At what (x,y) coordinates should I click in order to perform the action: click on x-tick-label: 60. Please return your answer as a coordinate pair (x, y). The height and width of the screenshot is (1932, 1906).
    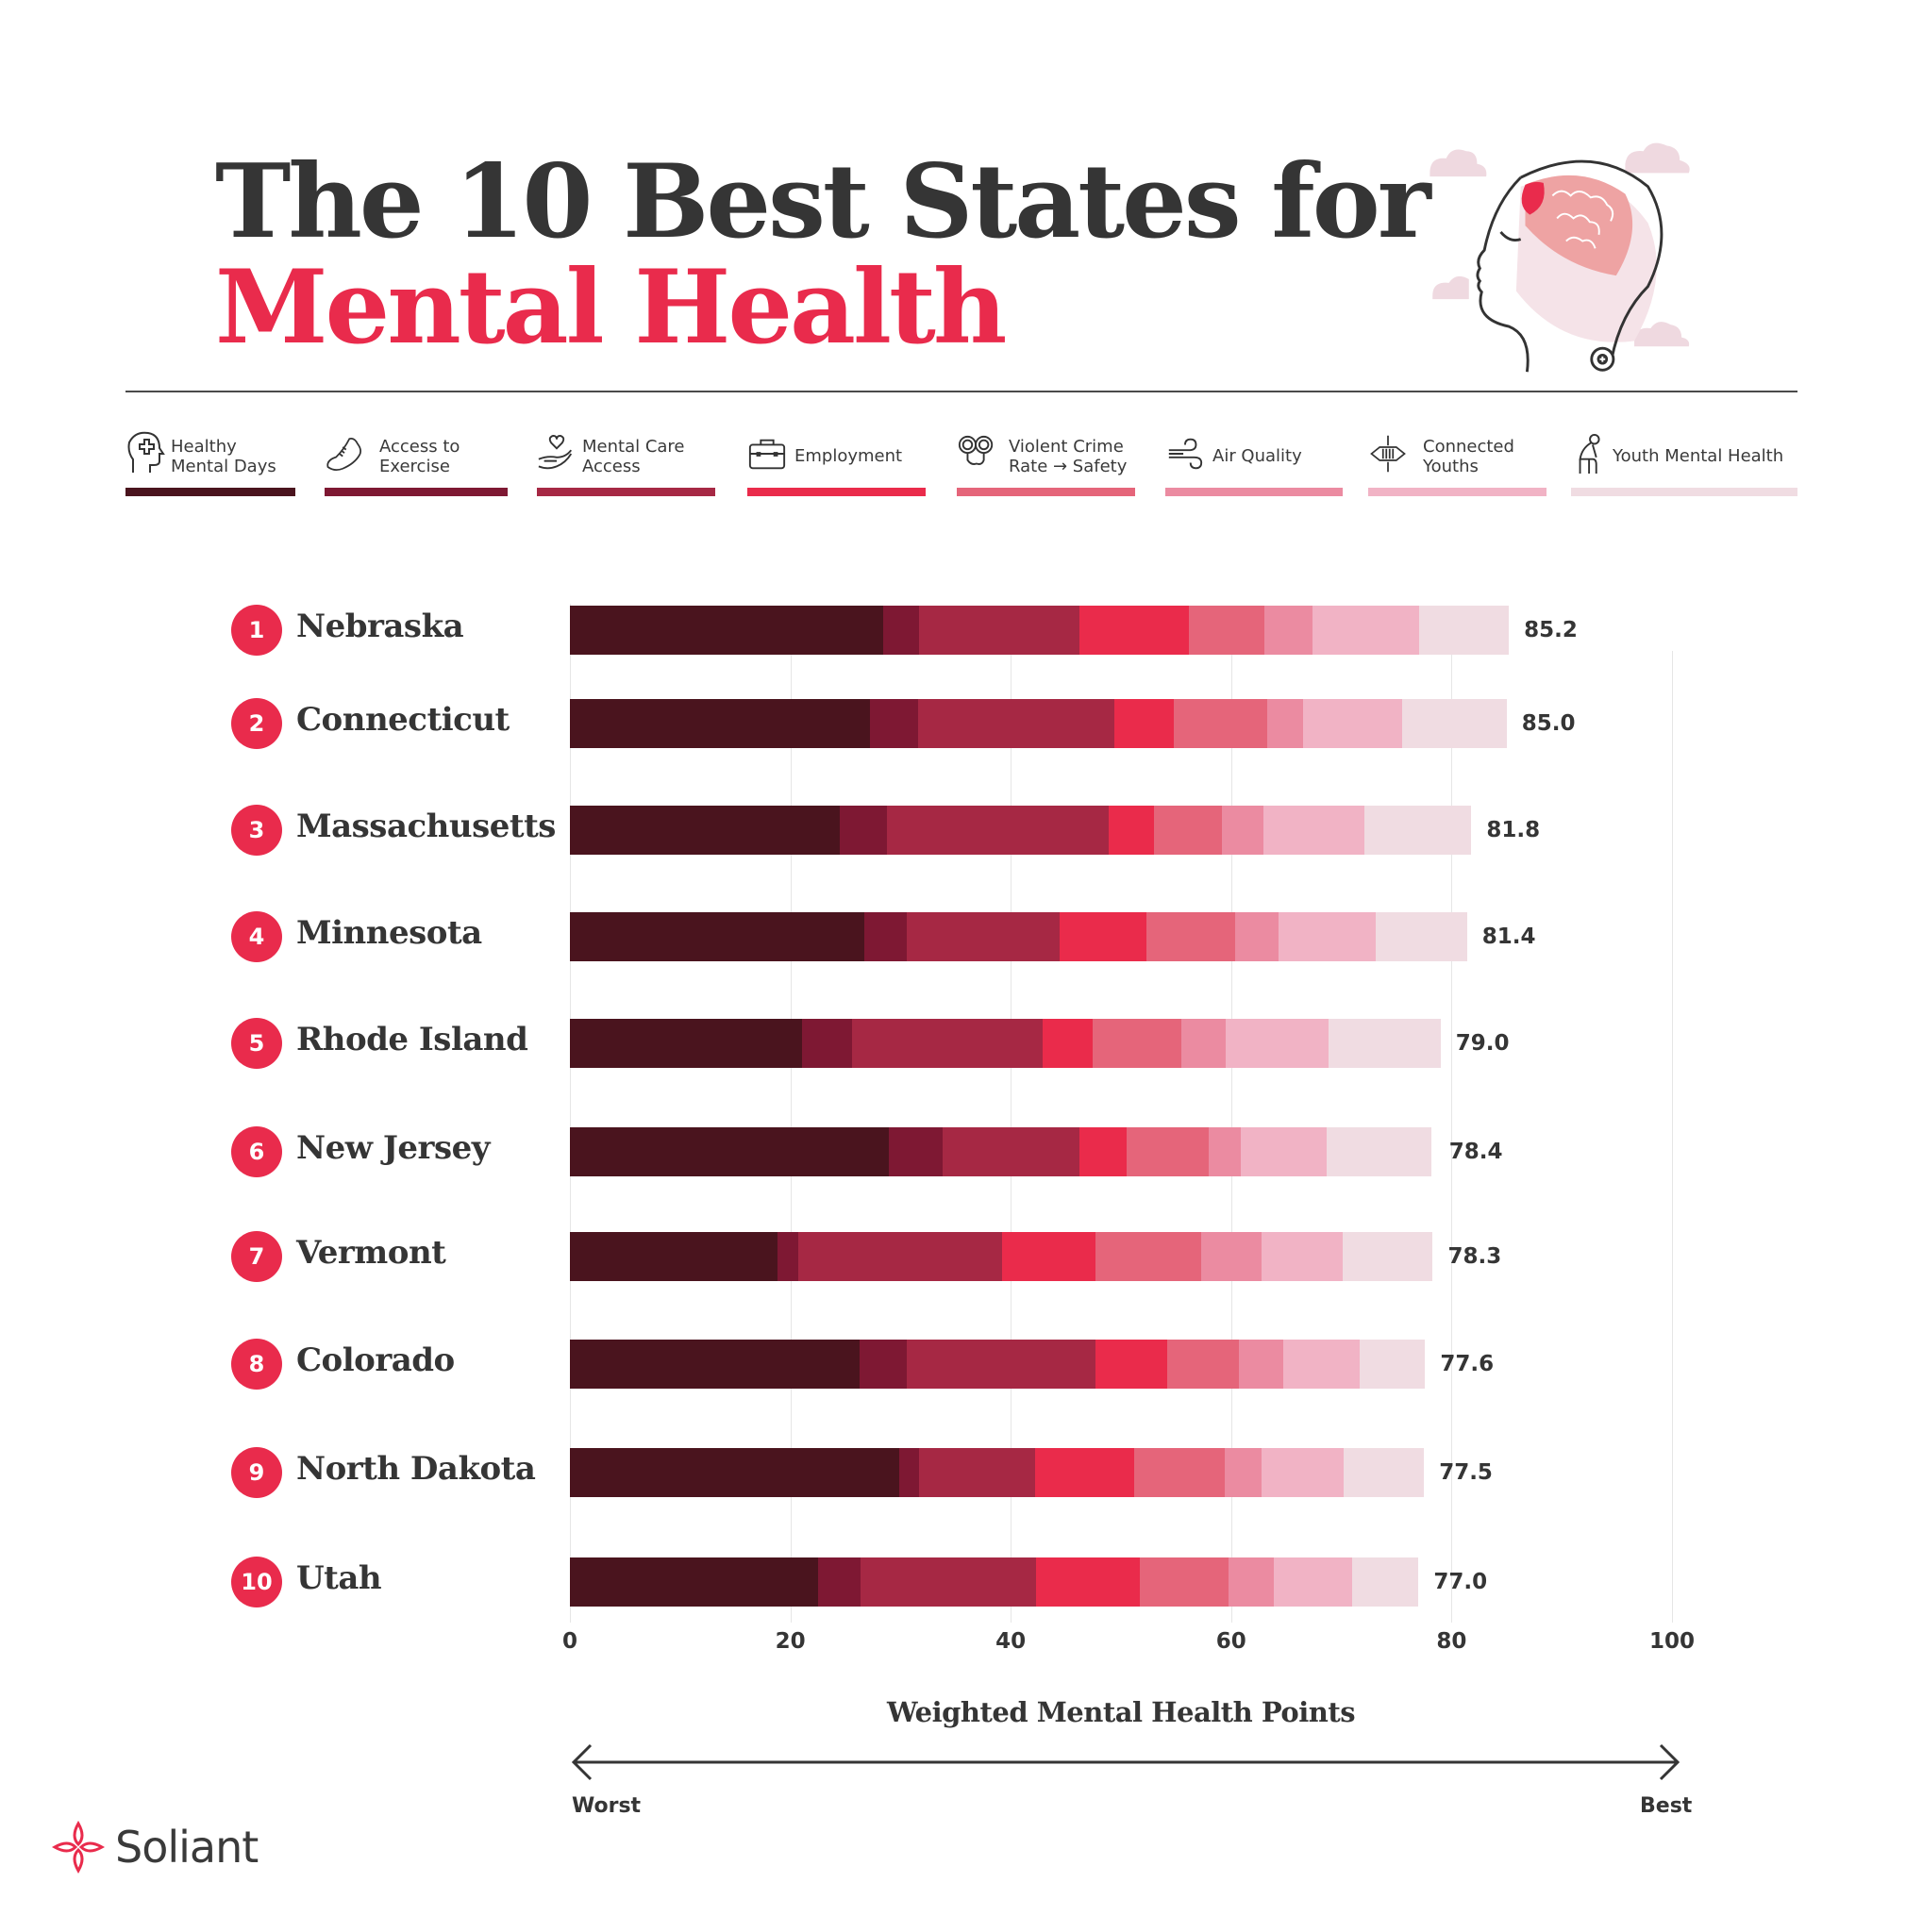
    Looking at the image, I should click on (1230, 1642).